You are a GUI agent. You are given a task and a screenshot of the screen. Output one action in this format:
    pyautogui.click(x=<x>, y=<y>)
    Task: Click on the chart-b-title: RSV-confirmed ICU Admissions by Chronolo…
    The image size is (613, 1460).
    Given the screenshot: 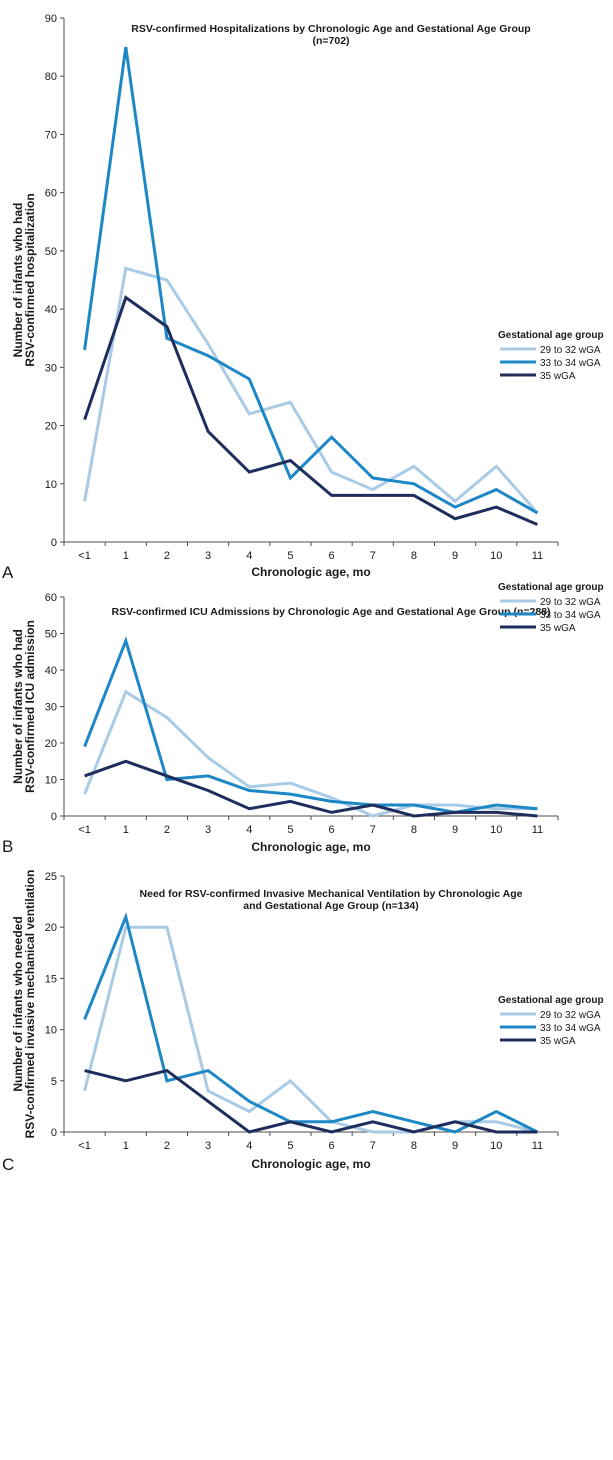 What is the action you would take?
    pyautogui.click(x=330, y=612)
    